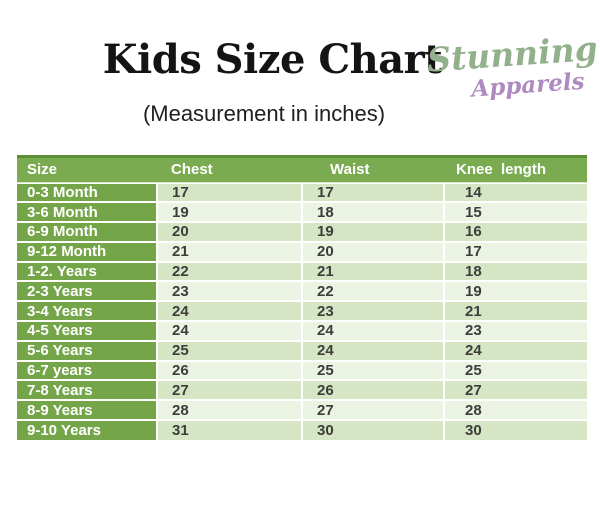 The width and height of the screenshot is (600, 522). I want to click on size-cell: 1-2. Years, so click(87, 271).